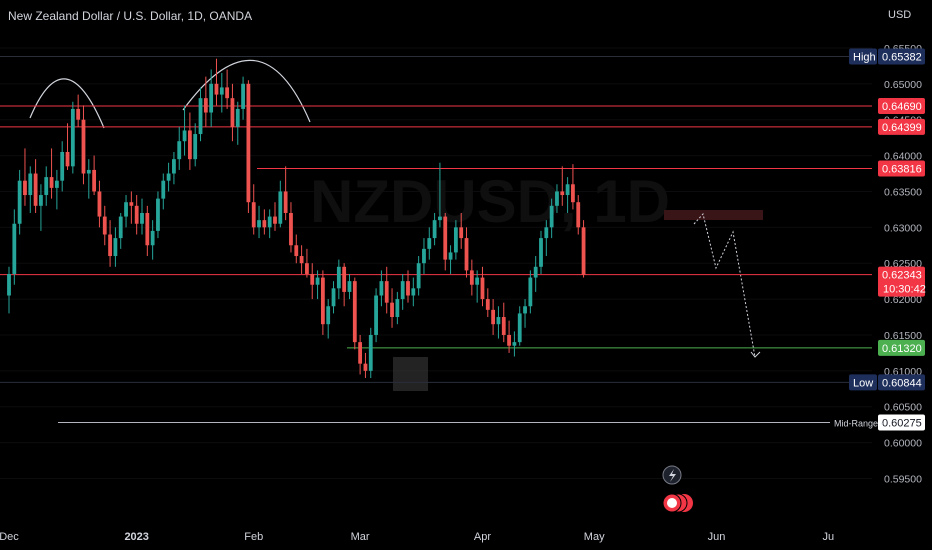  What do you see at coordinates (901, 347) in the screenshot?
I see `price-label: 0.61320` at bounding box center [901, 347].